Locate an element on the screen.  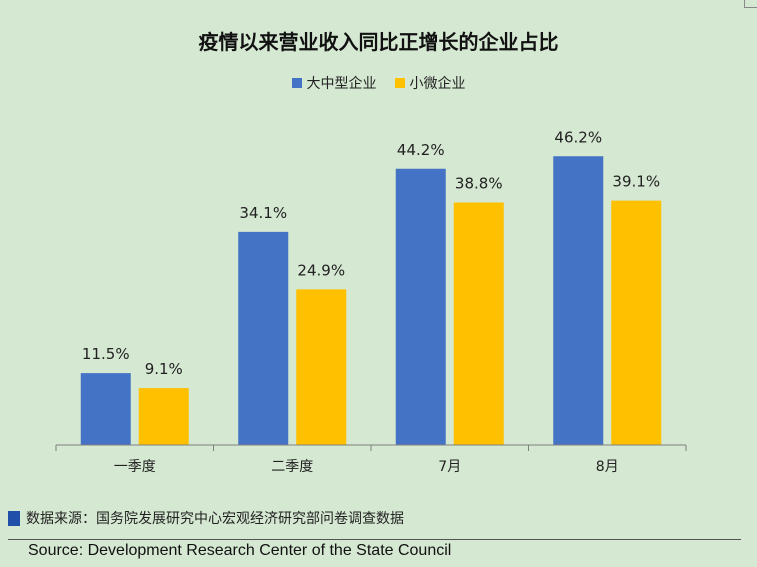
legend-item-series-2: 小微企业 is located at coordinates (430, 83).